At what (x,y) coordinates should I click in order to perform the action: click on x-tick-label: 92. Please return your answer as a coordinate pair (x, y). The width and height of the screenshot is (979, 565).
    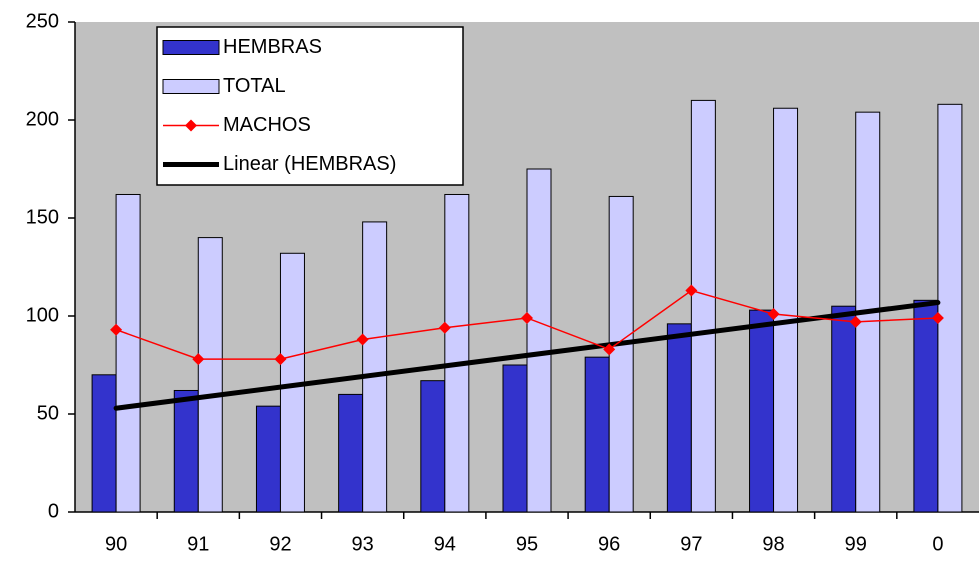
    Looking at the image, I should click on (280, 544).